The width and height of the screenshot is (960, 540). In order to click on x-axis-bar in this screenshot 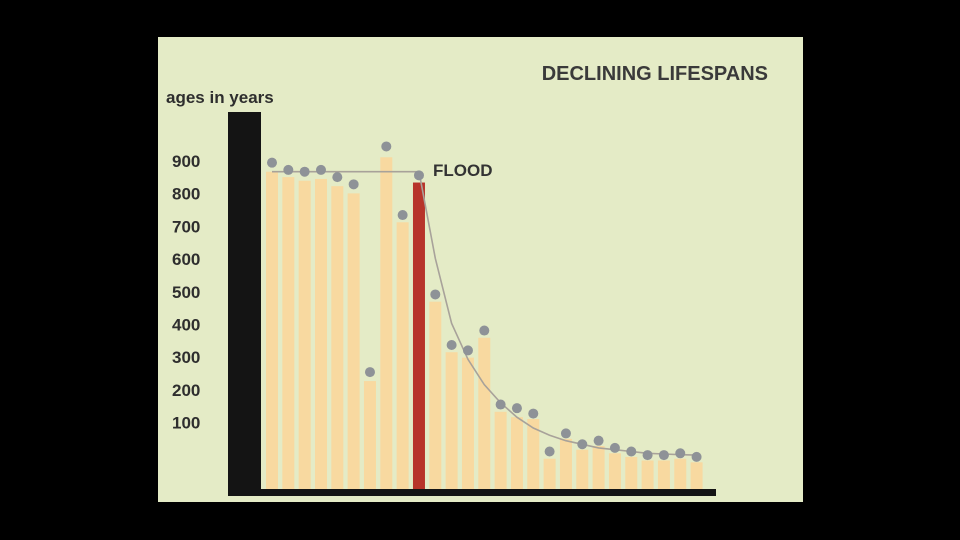, I will do `click(472, 492)`.